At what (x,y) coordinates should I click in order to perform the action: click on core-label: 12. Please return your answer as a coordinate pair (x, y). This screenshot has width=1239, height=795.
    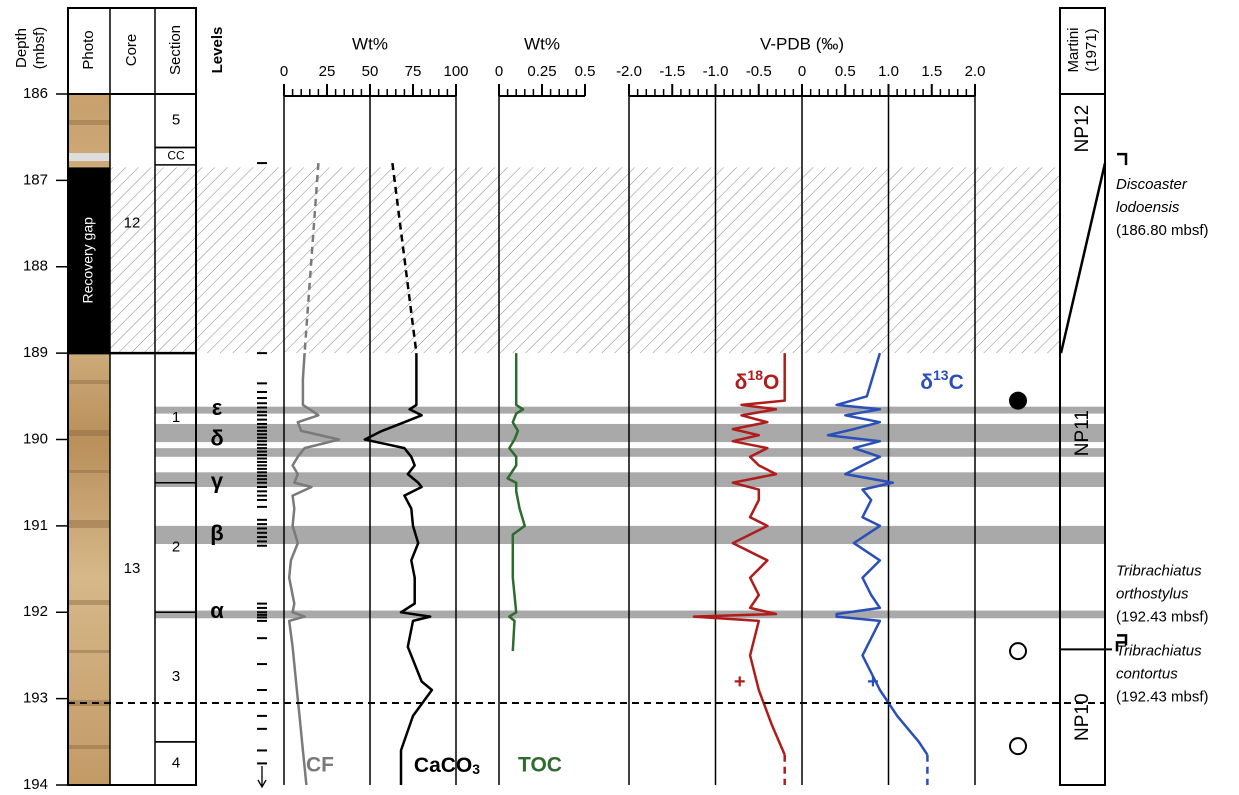
    Looking at the image, I should click on (132, 223).